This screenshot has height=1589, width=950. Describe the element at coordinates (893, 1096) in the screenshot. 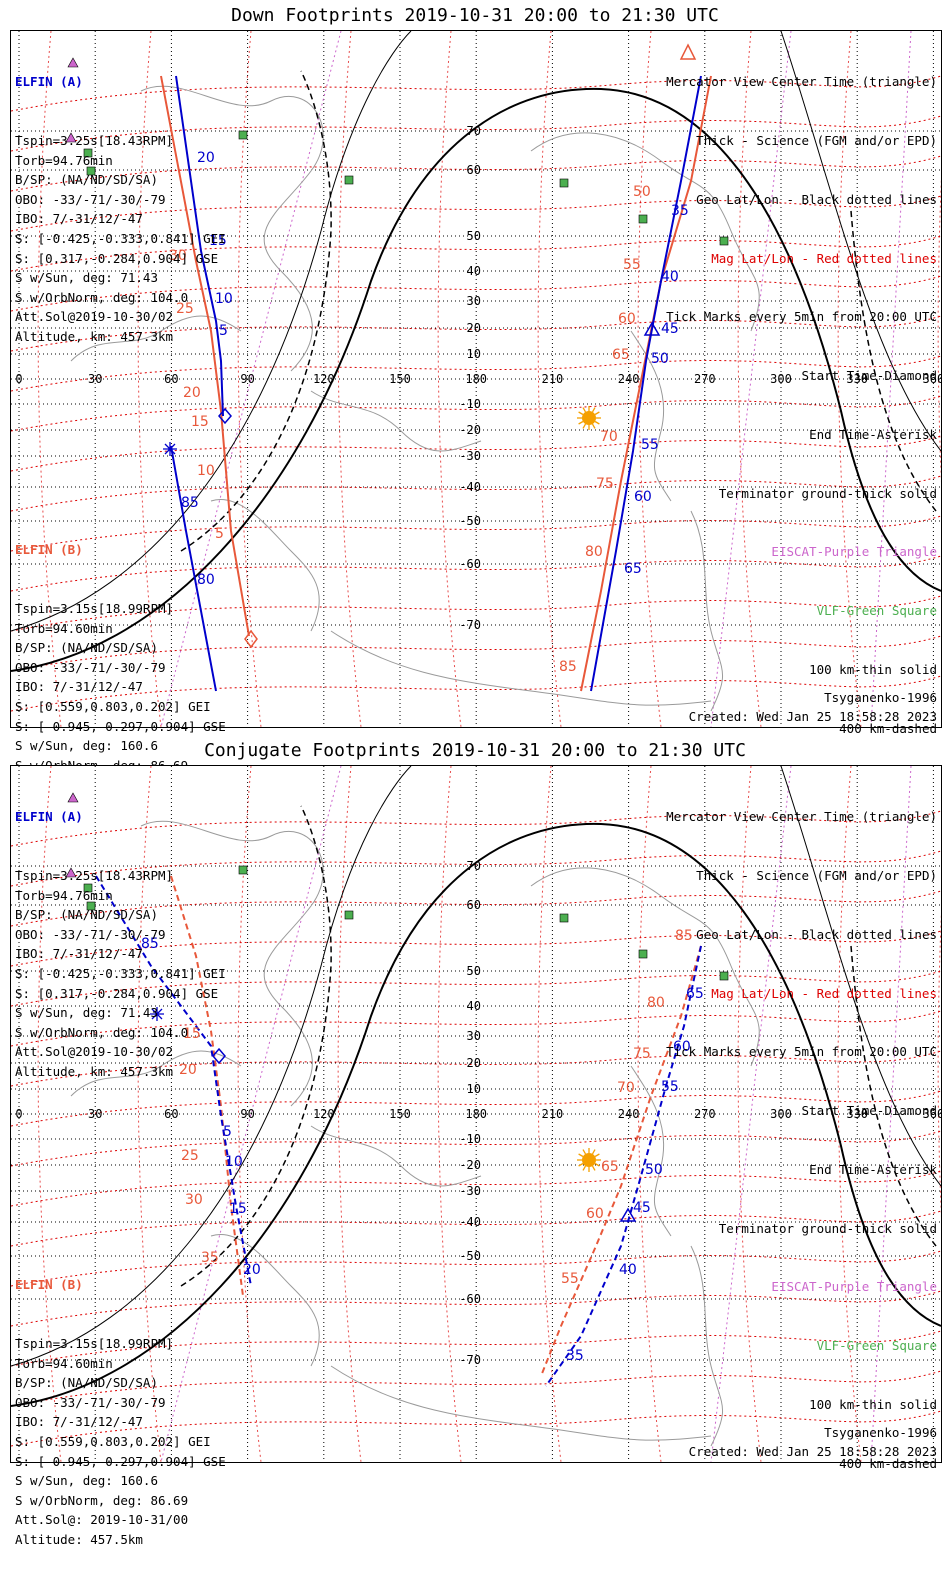

I see `terminator-400km` at that location.